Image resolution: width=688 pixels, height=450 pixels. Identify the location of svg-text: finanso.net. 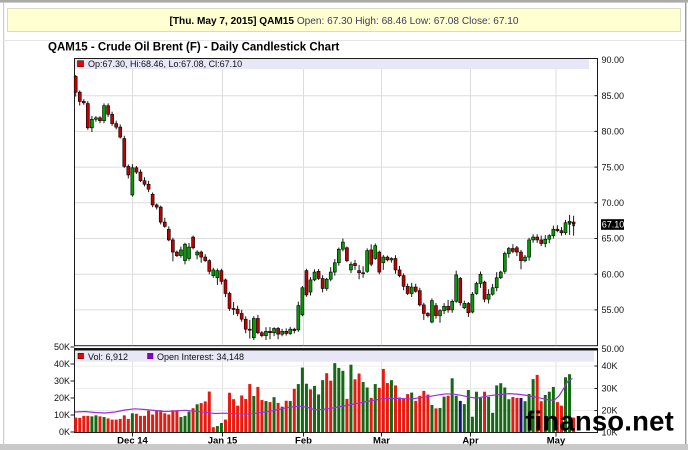
(599, 421).